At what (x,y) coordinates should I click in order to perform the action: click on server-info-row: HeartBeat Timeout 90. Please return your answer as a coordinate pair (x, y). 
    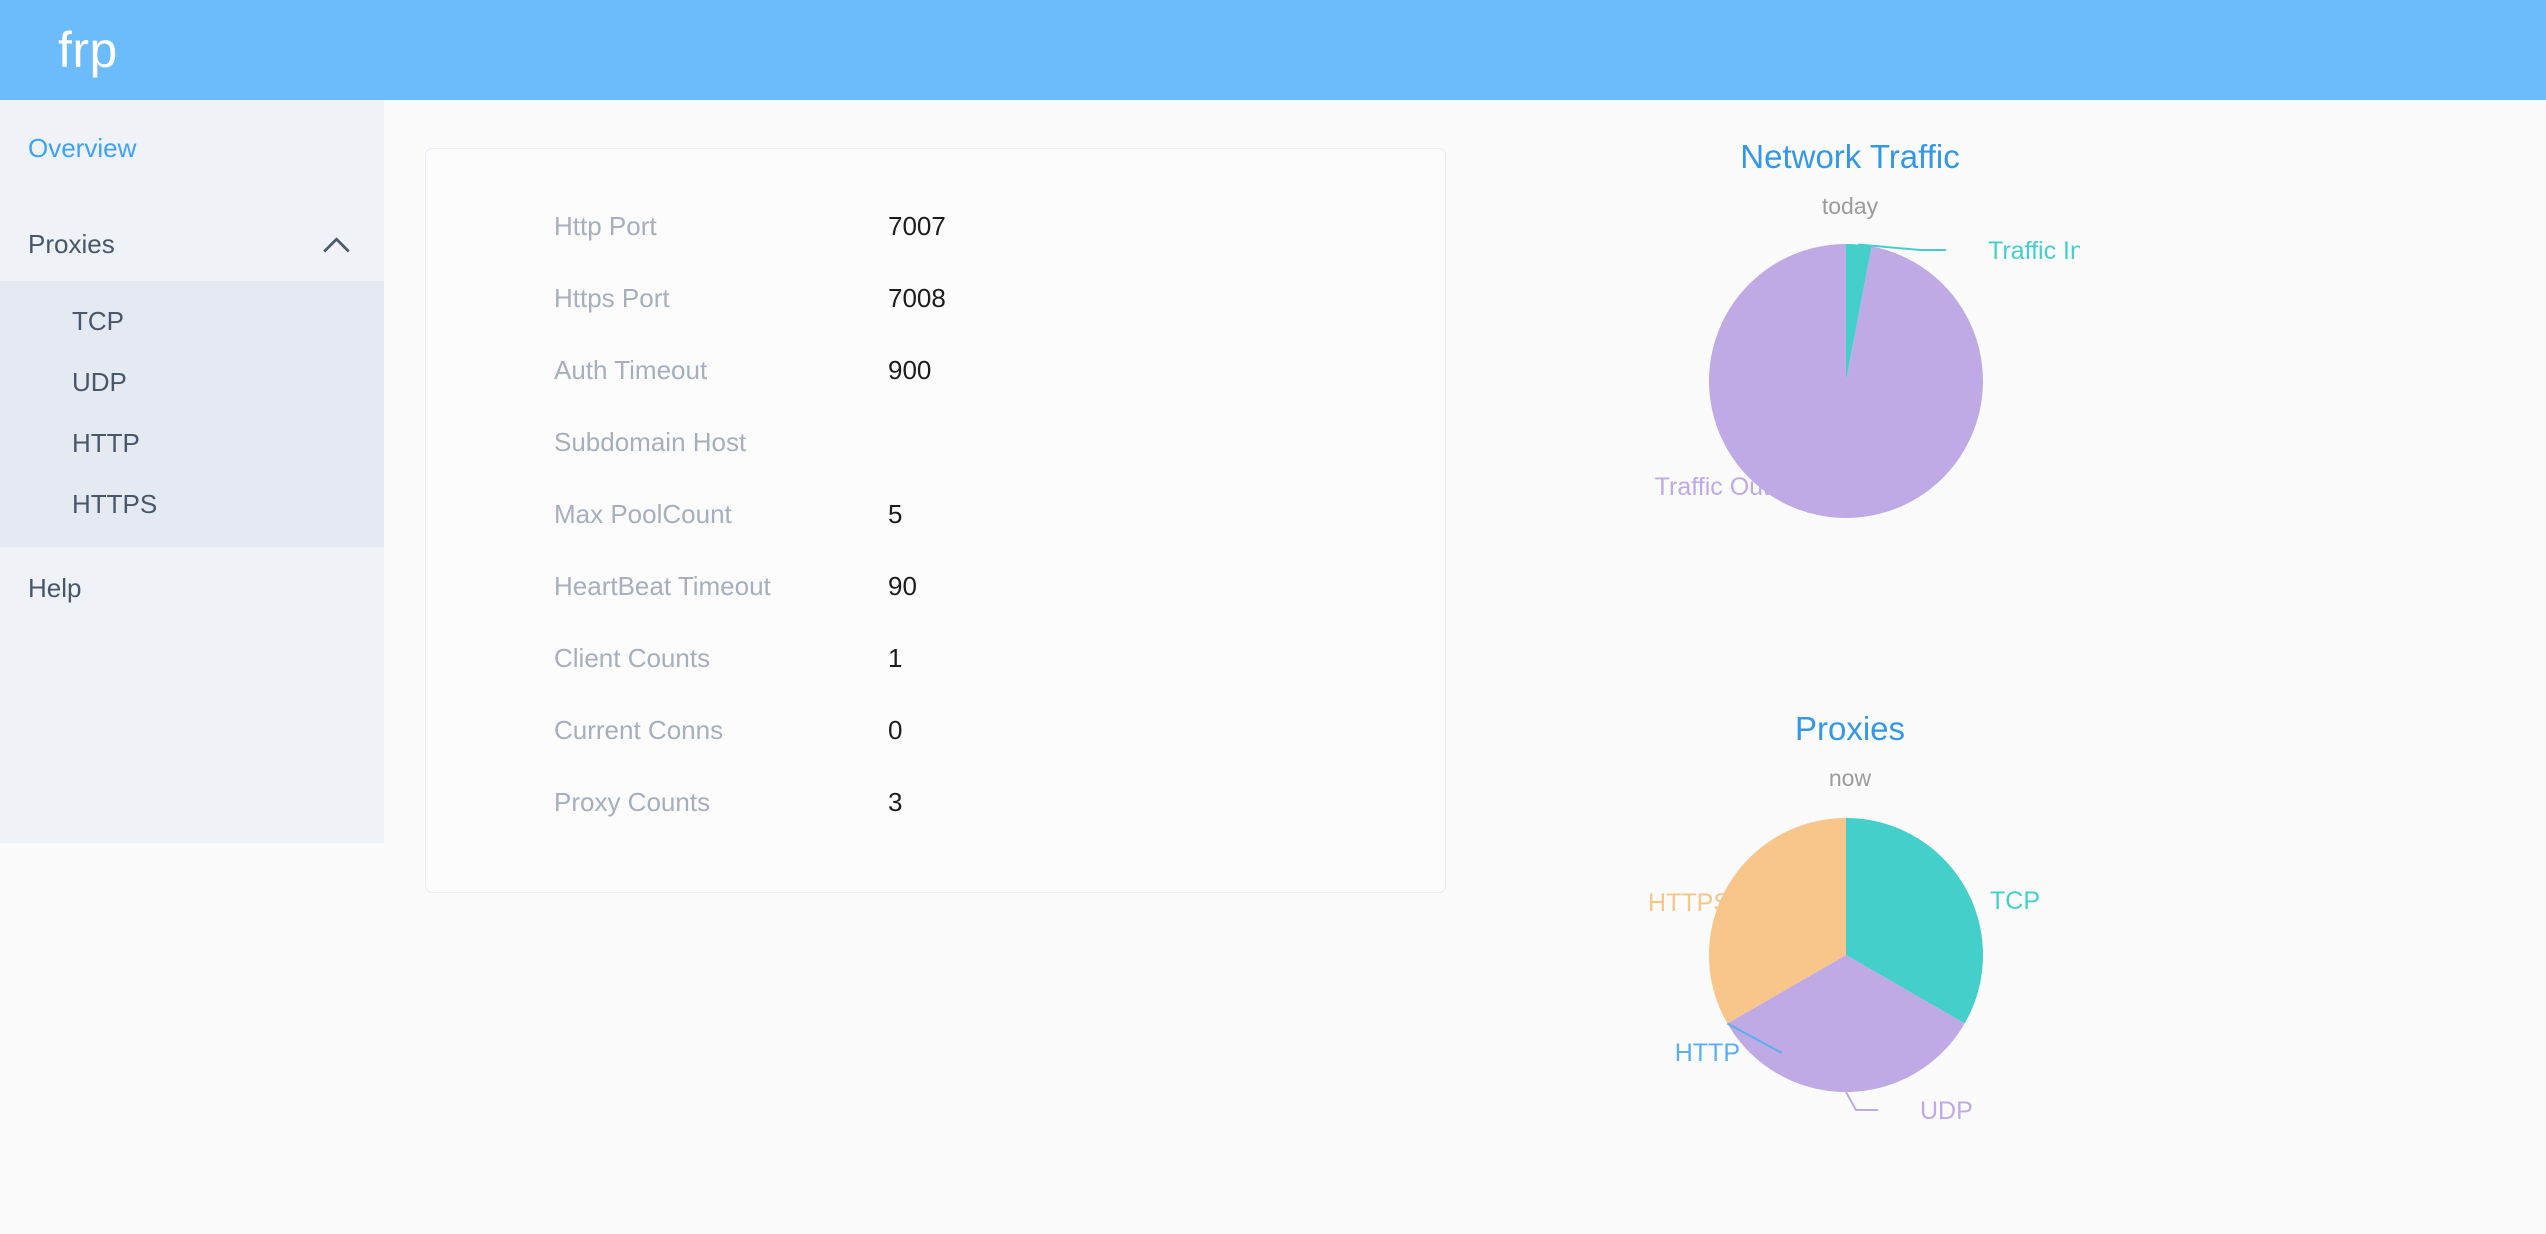
    Looking at the image, I should click on (964, 607).